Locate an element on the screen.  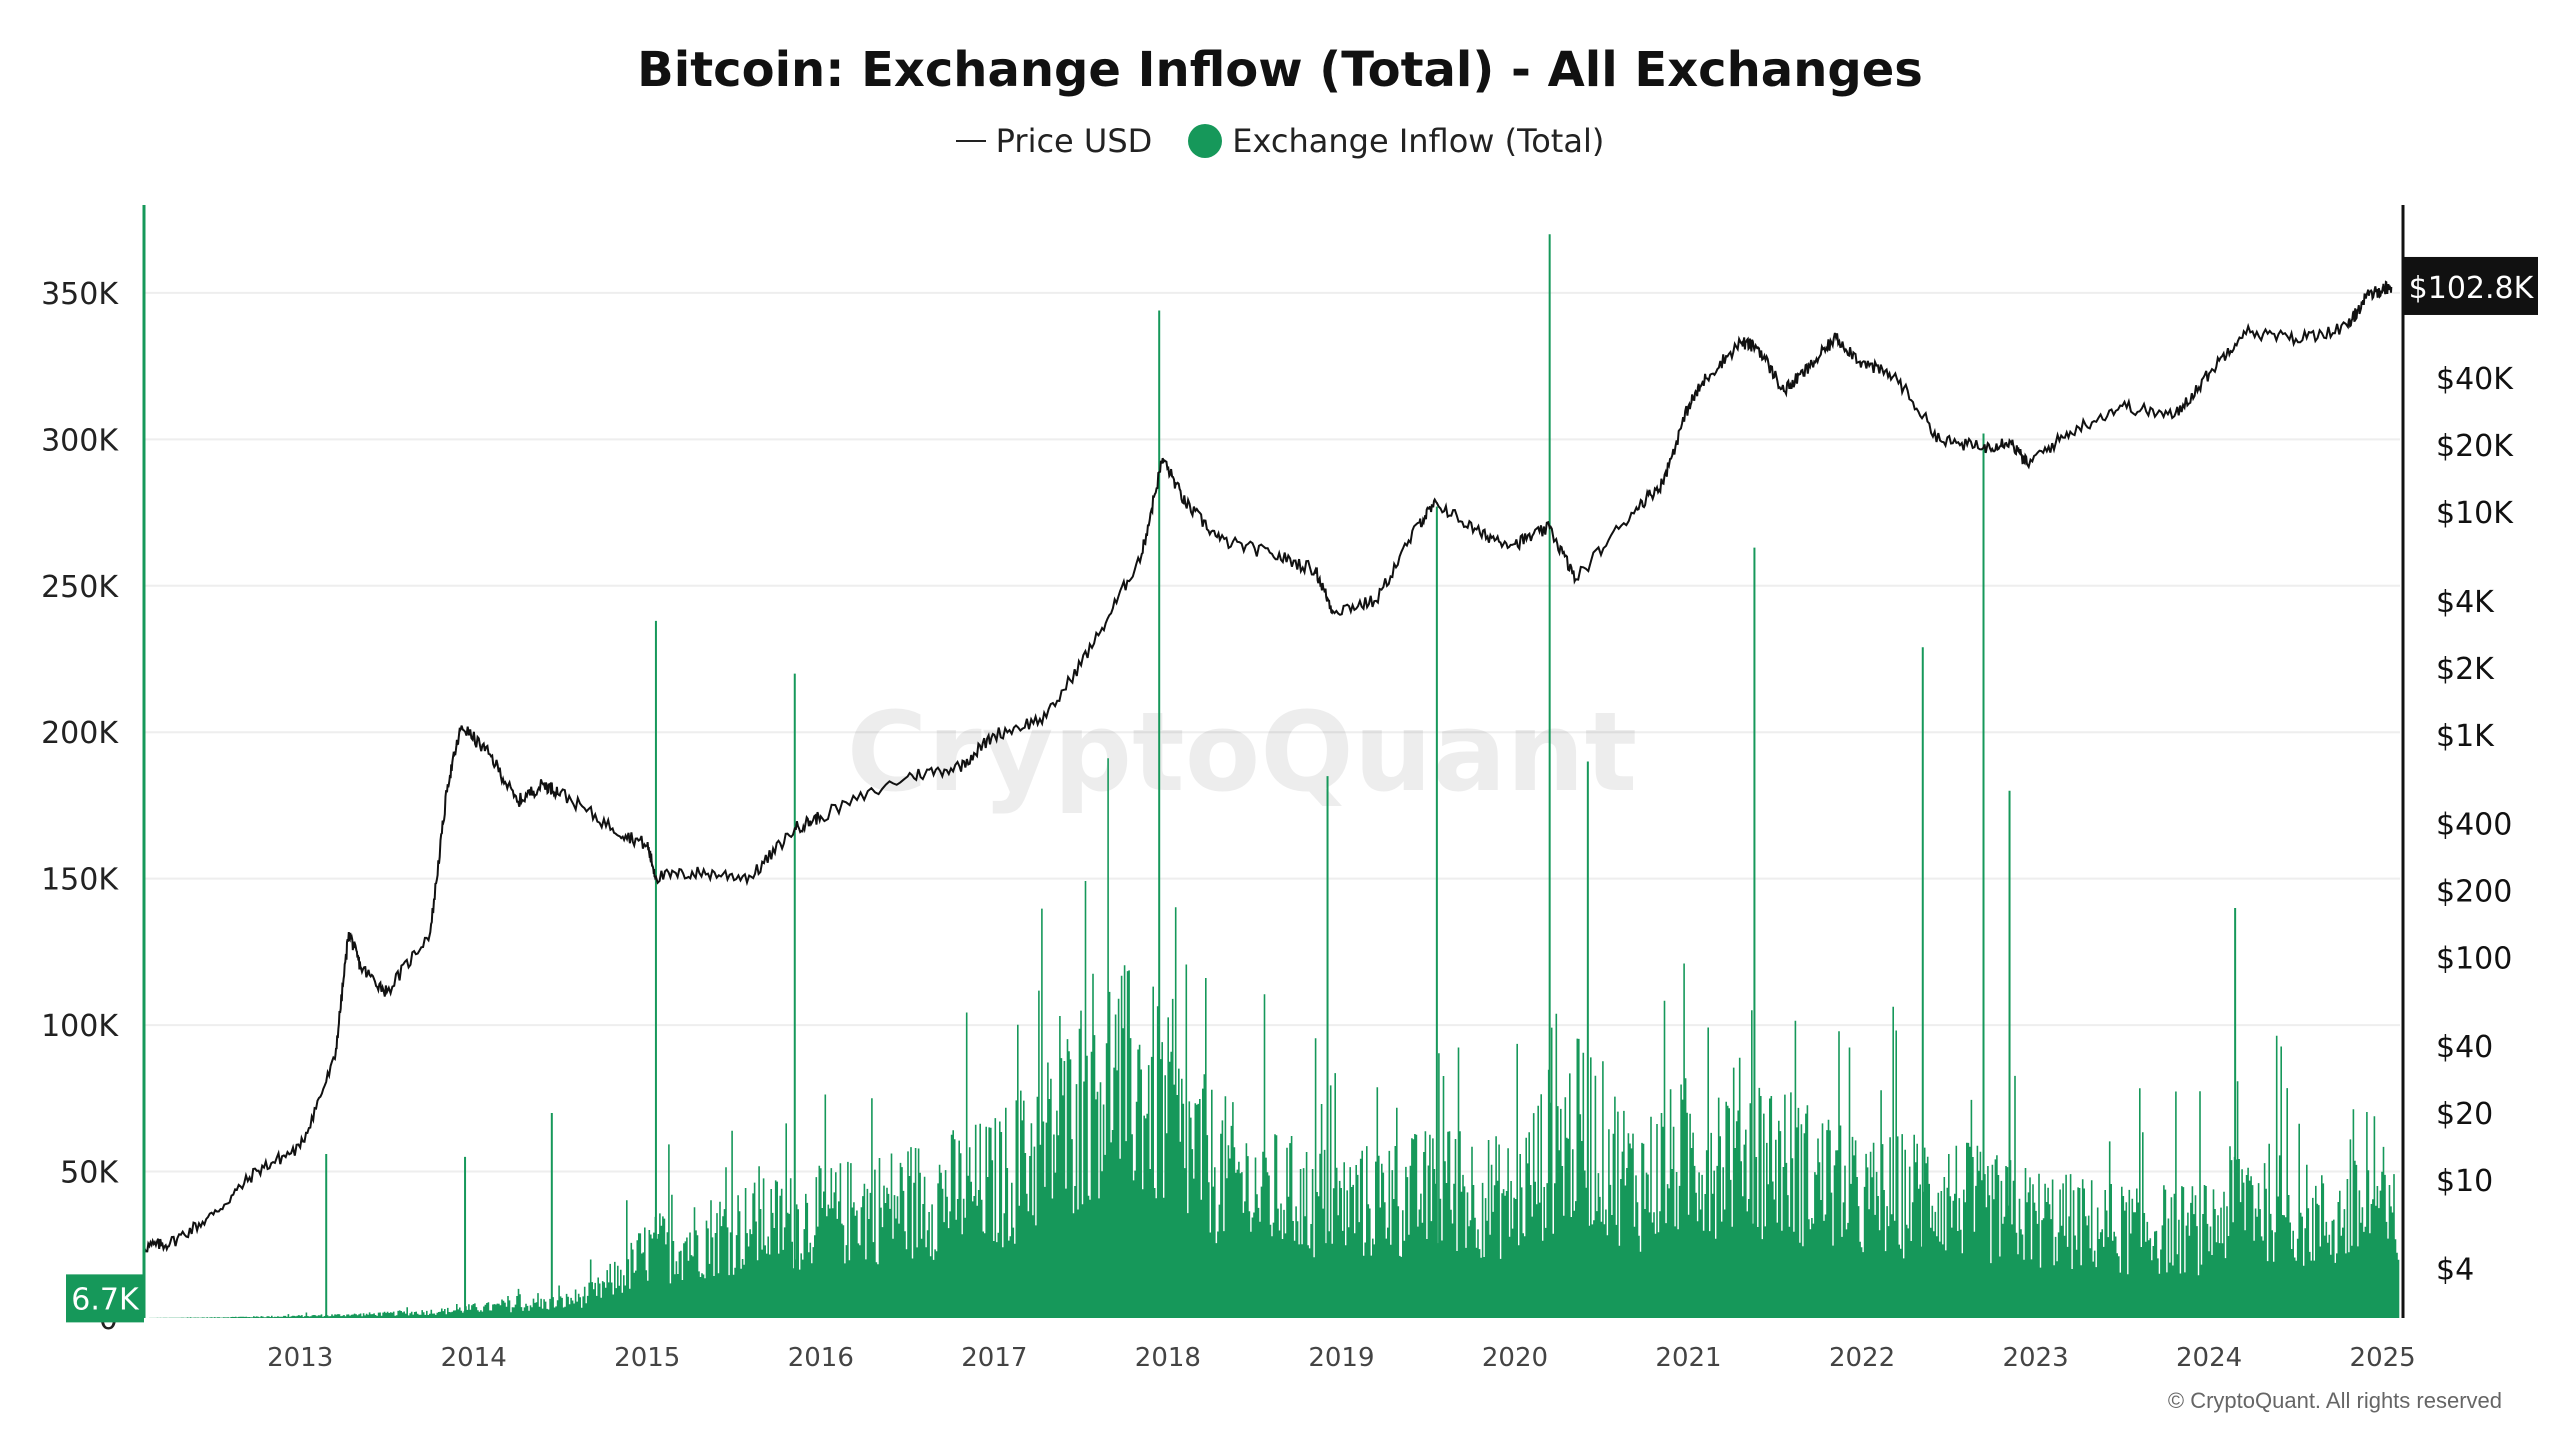
legend-label-price: Price USD is located at coordinates (1074, 141).